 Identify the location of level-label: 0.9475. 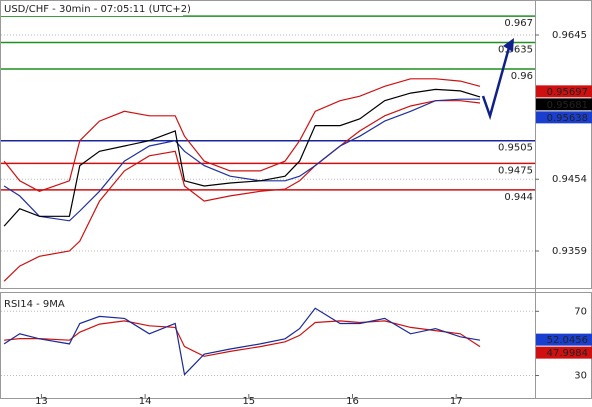
(515, 170).